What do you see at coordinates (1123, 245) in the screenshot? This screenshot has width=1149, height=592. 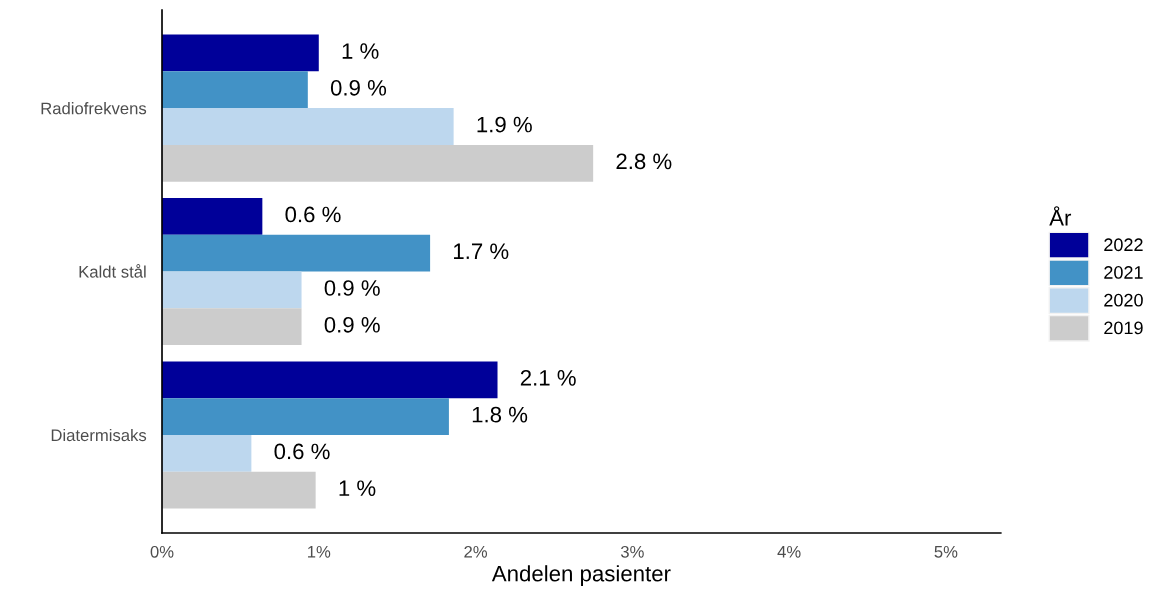 I see `legend-label: 2022` at bounding box center [1123, 245].